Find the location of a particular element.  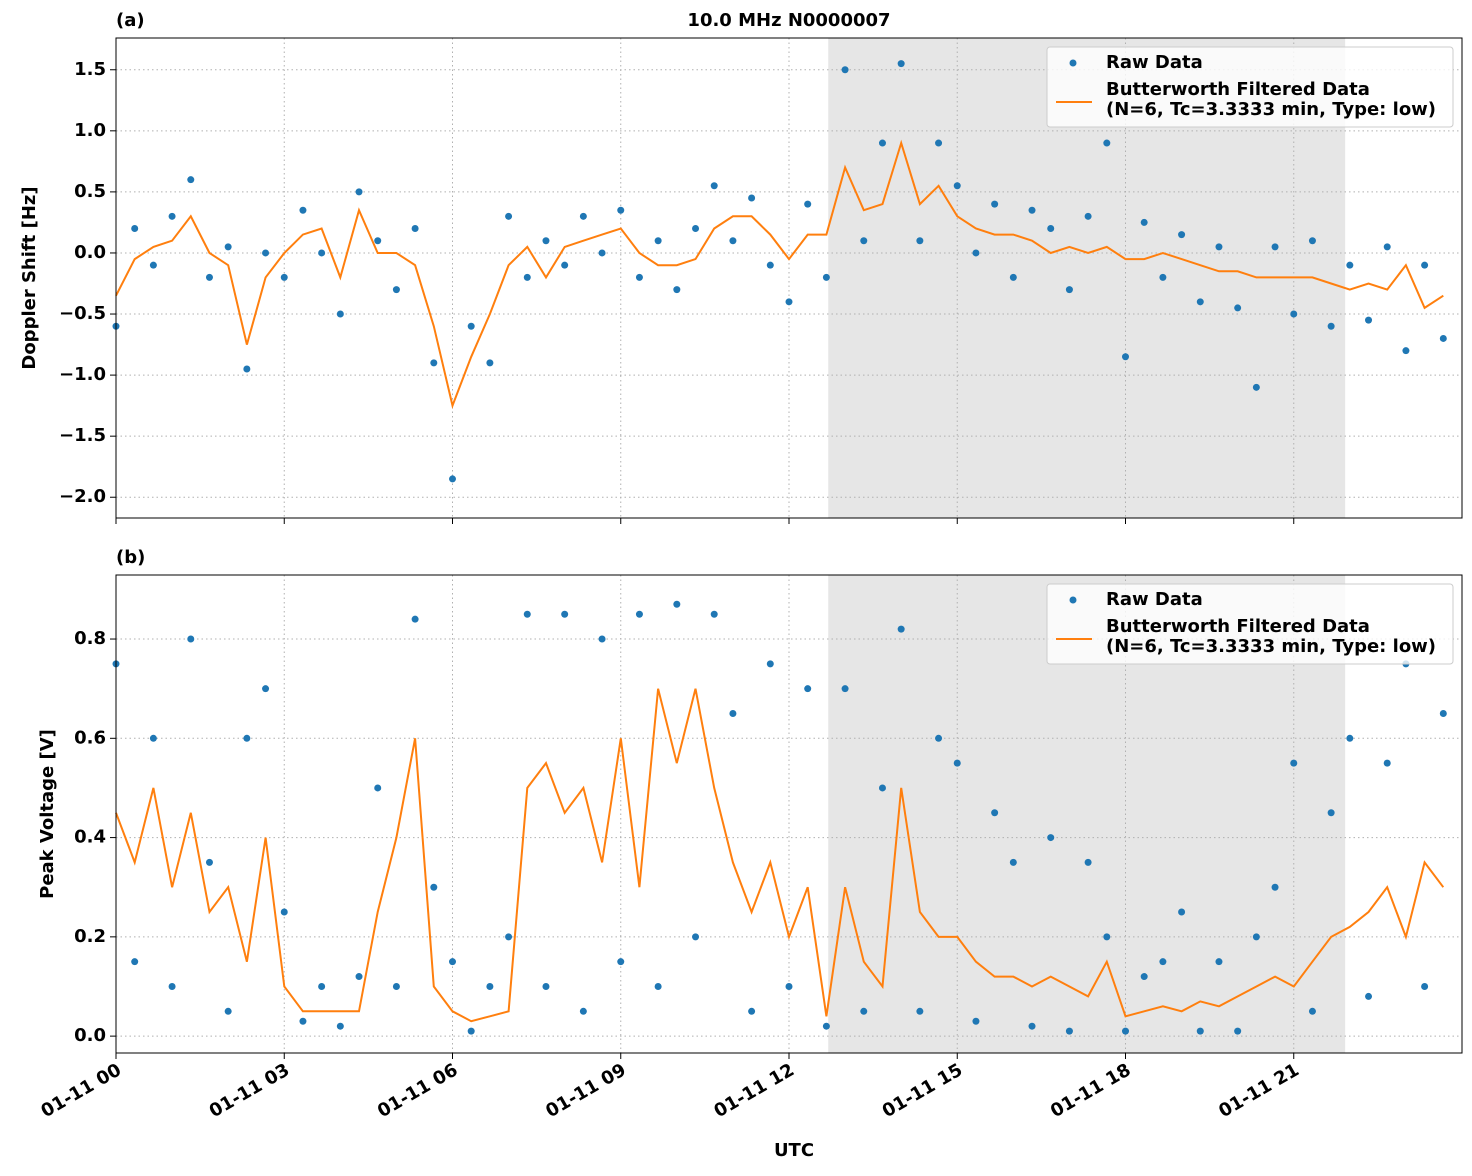

y-tick-label: −0.5 is located at coordinates (82, 313).